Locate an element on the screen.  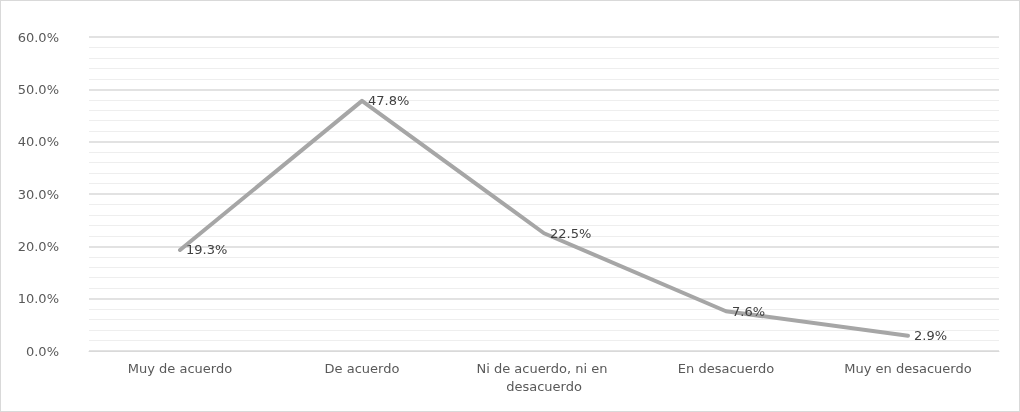
y-tick-label: 50.0% is located at coordinates (38, 89).